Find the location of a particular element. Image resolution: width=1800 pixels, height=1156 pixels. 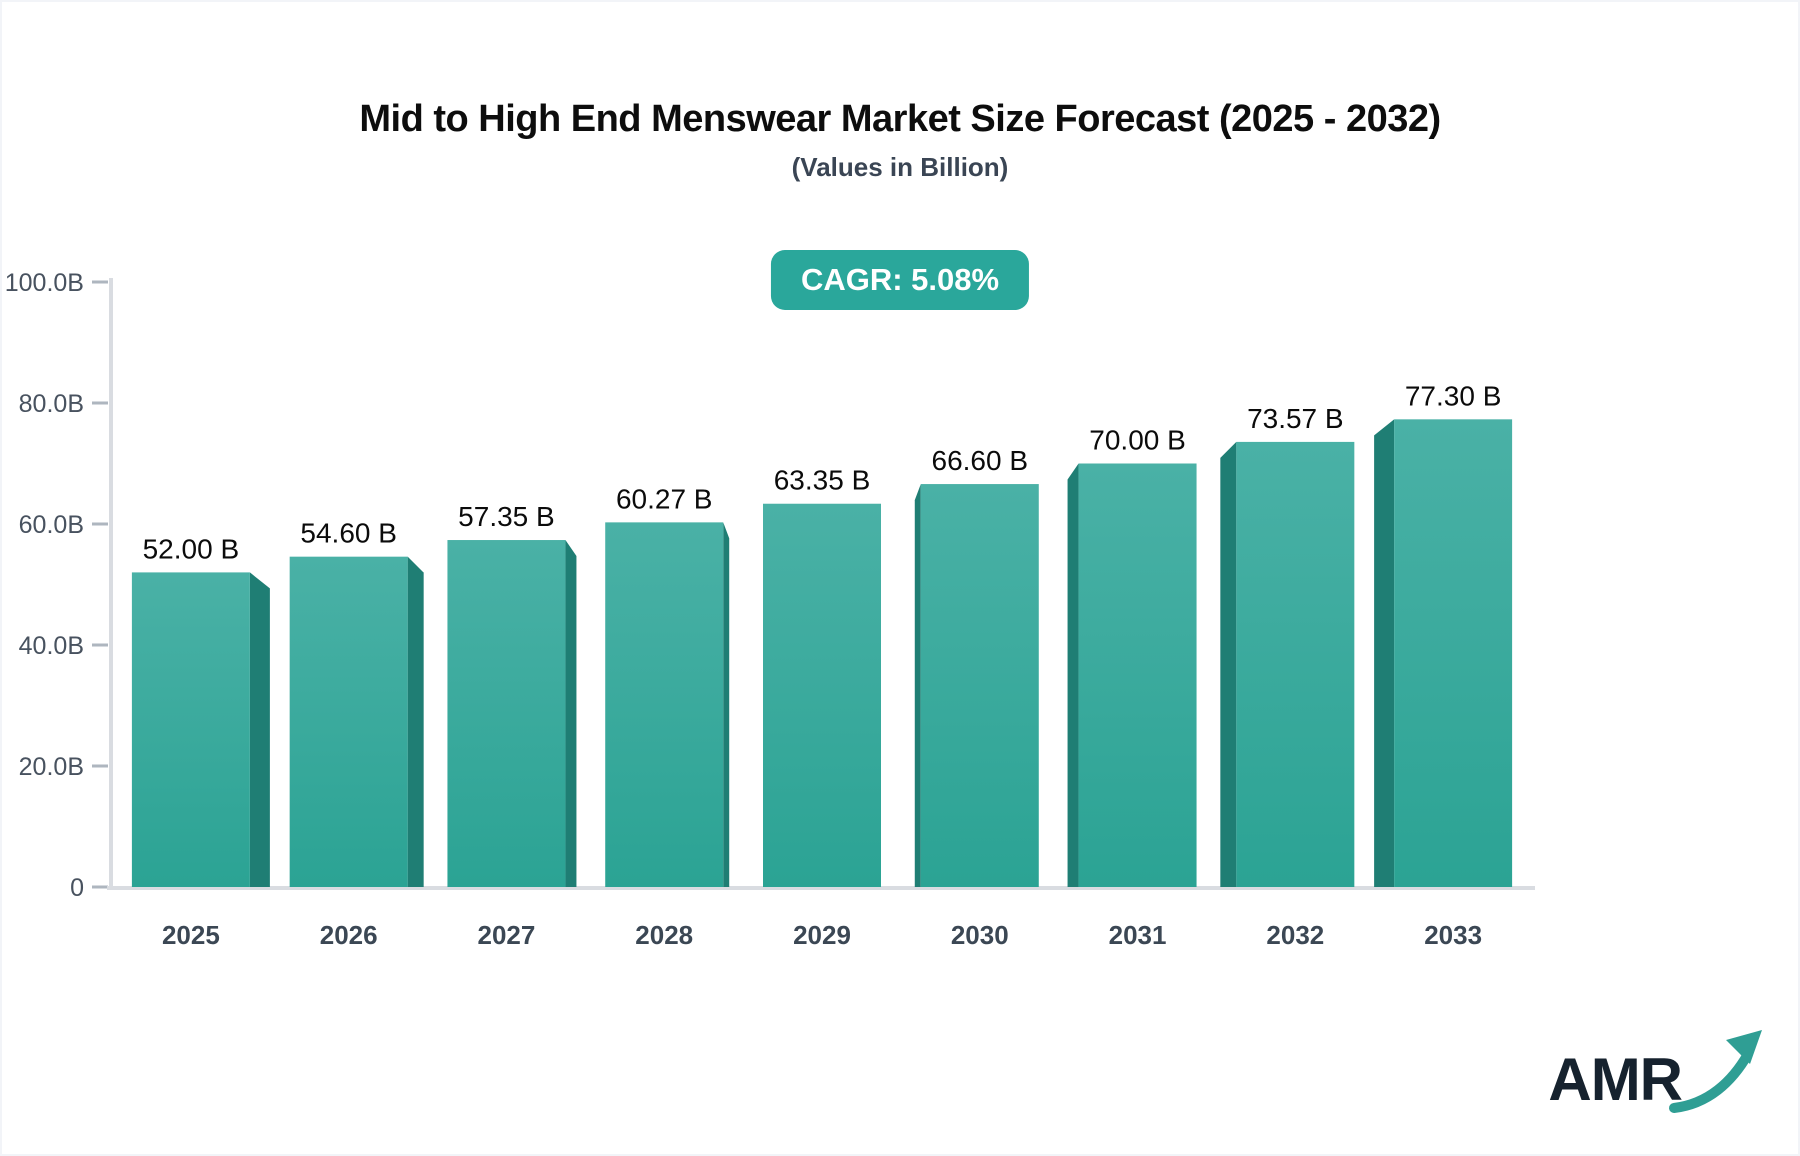

x-axis-label: 2033 is located at coordinates (1453, 935).